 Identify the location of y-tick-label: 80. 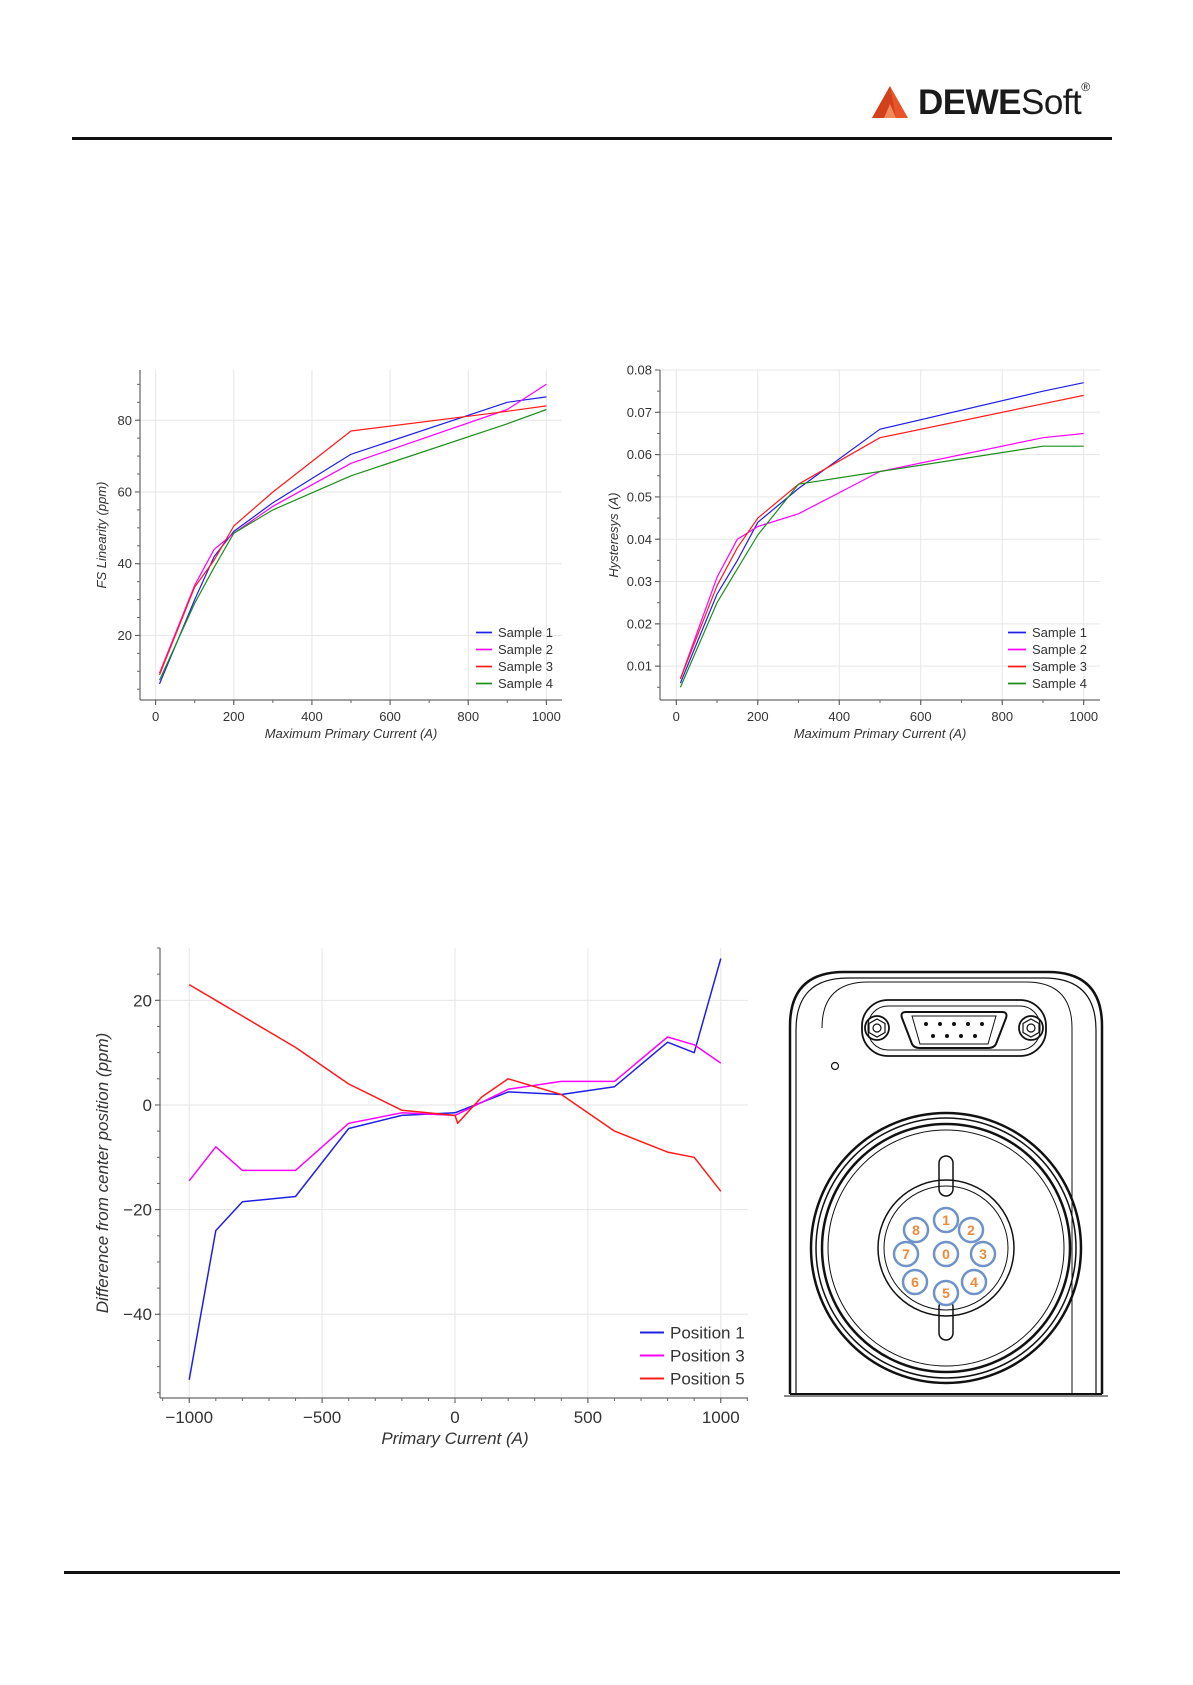
(125, 420).